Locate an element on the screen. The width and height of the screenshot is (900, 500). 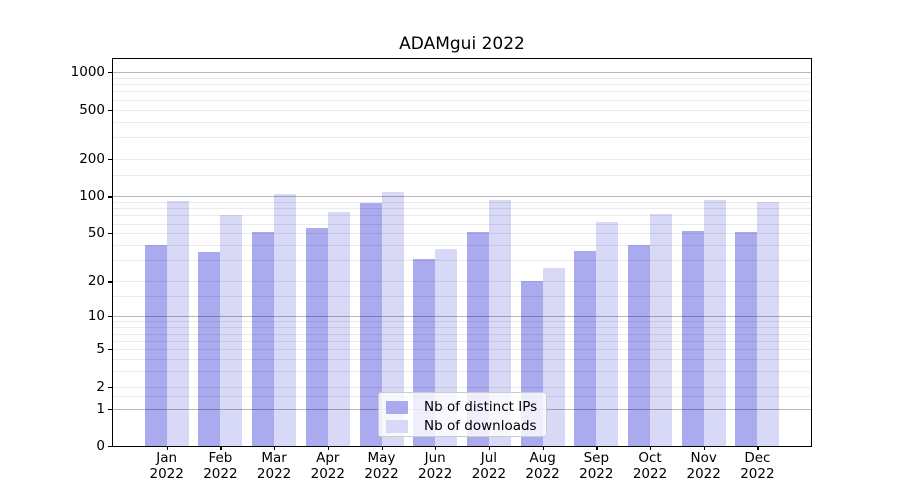
y-tick-label: 20 is located at coordinates (96, 281).